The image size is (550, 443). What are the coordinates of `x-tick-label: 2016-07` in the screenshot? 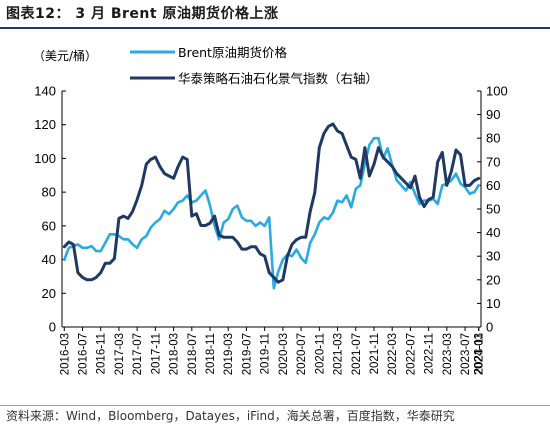 It's located at (83, 354).